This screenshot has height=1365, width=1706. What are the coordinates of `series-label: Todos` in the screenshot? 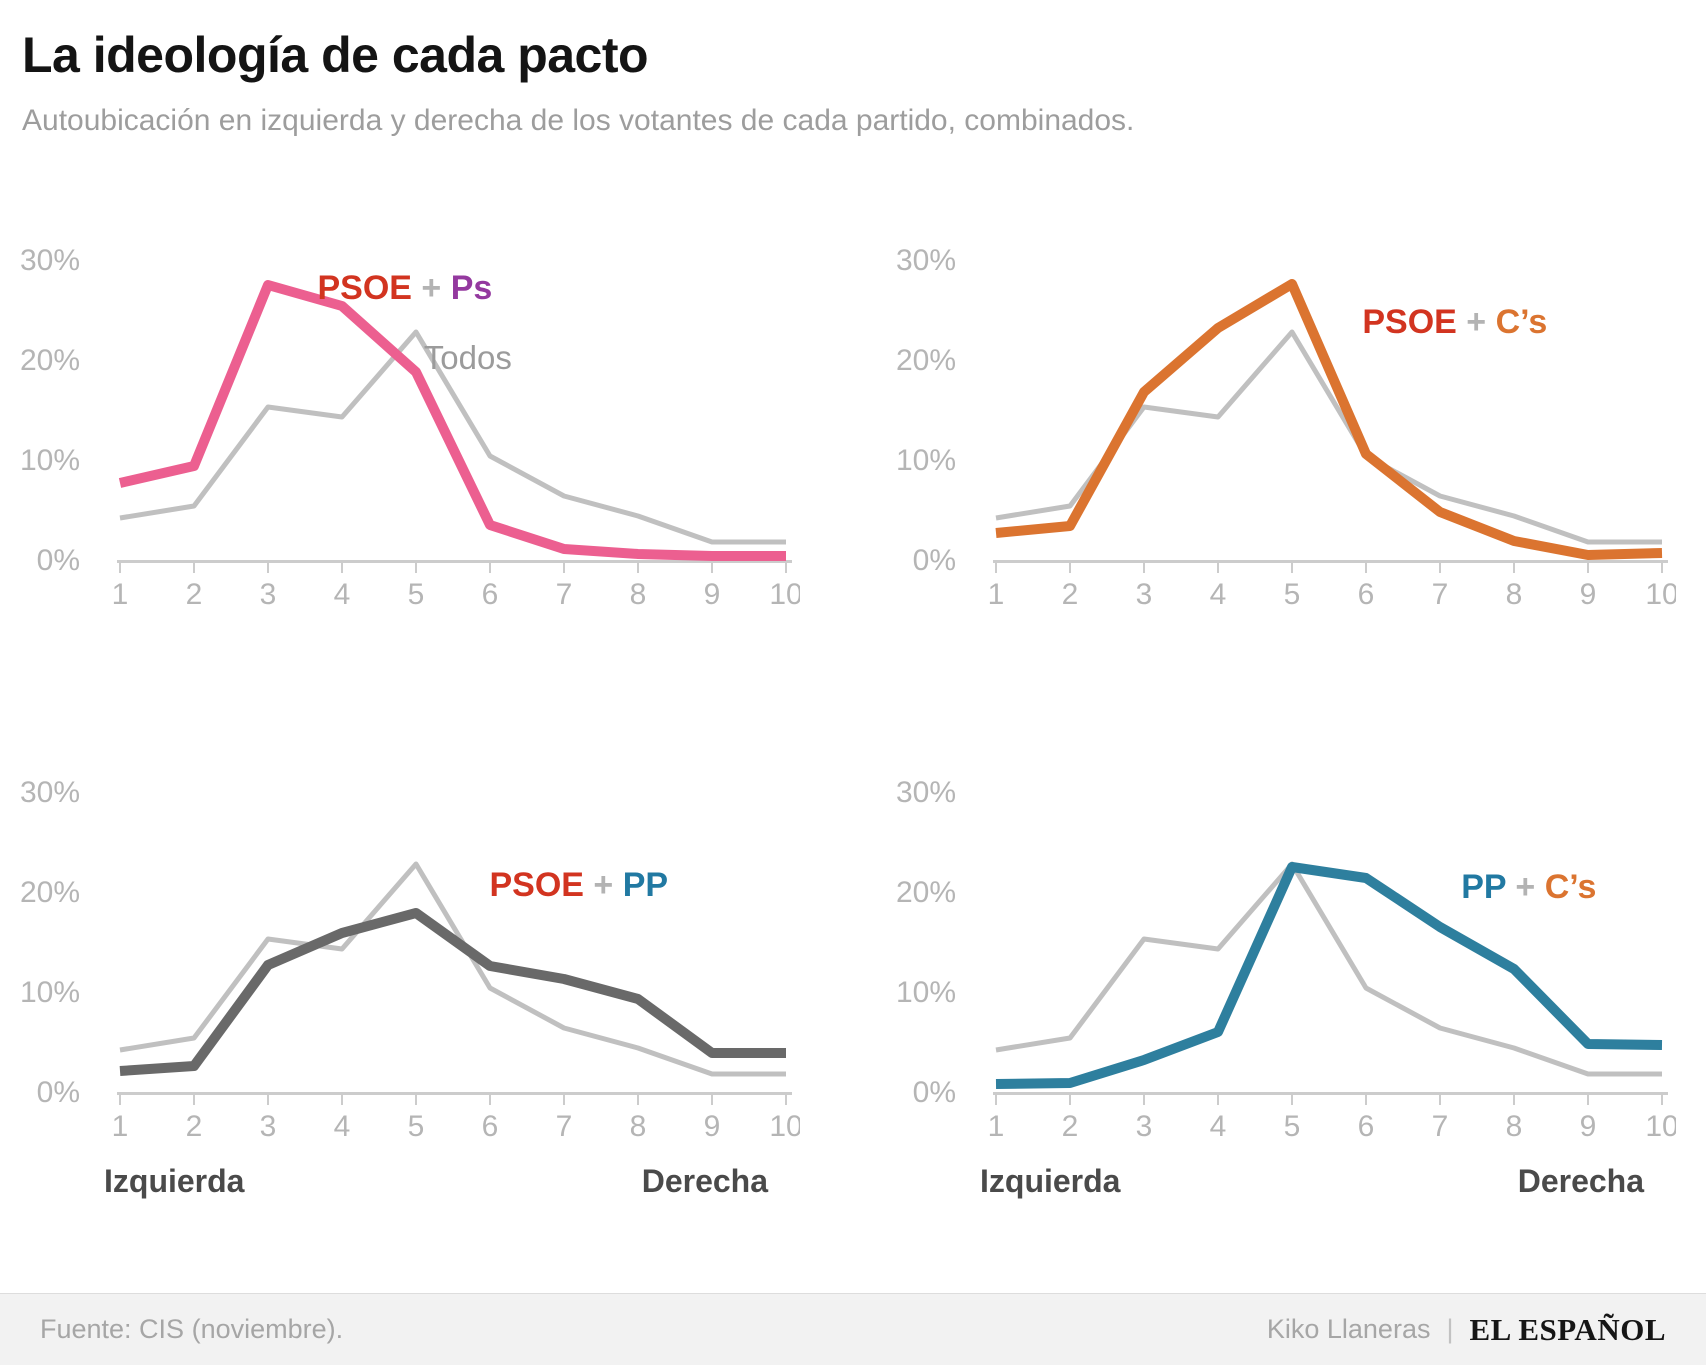 It's located at (468, 357).